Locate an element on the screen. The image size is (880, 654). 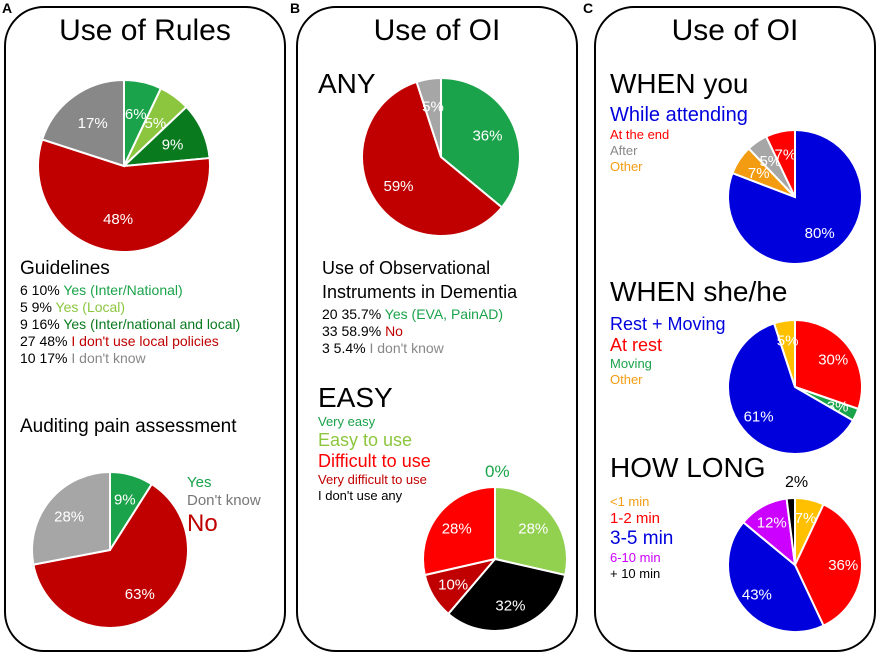
pie-chart-easy: 28% 32% 10% 28% is located at coordinates (495, 558).